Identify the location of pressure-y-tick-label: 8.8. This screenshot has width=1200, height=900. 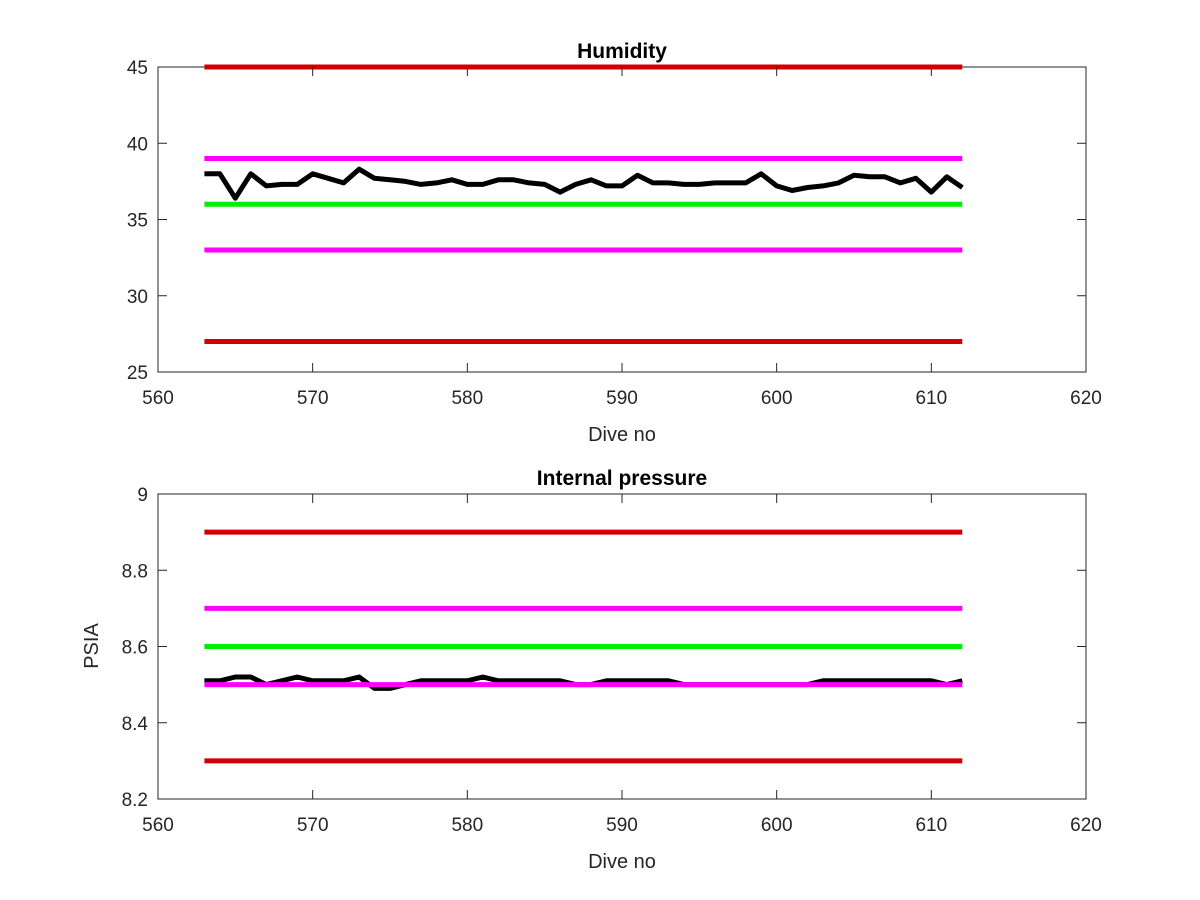
(135, 571).